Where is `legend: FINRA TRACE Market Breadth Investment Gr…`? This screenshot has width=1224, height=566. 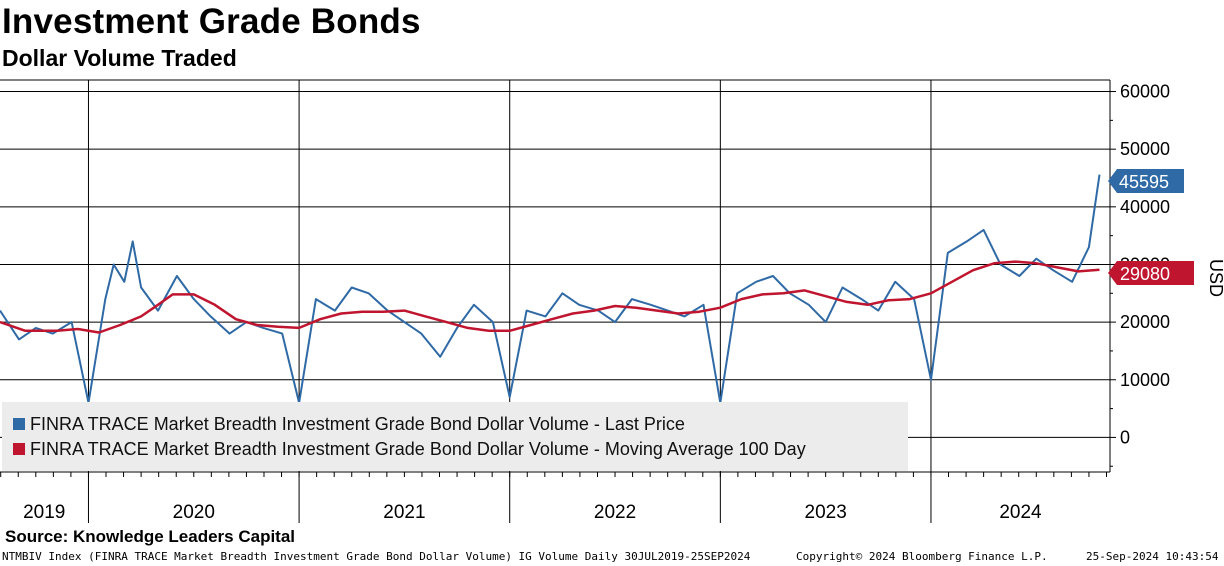 legend: FINRA TRACE Market Breadth Investment Gr… is located at coordinates (455, 436).